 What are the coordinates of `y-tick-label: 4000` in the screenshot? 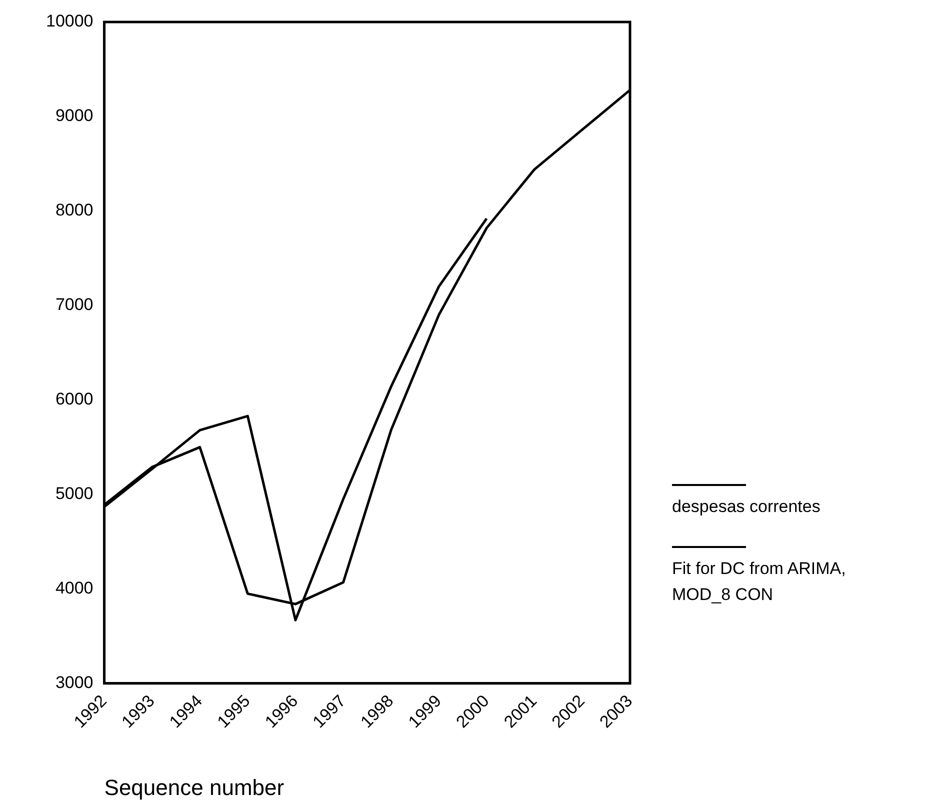 It's located at (74, 588).